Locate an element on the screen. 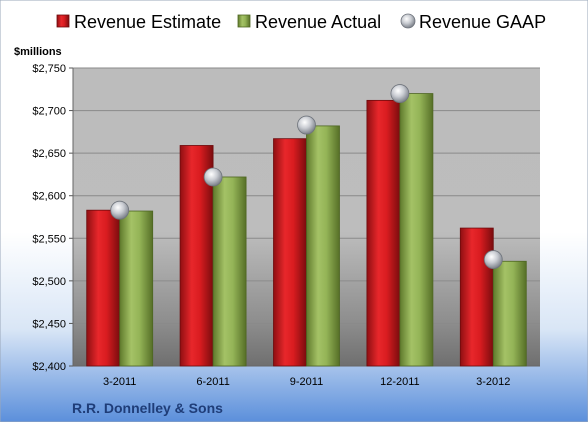 This screenshot has width=588, height=422. y-tick-label: $2,500 is located at coordinates (49, 282).